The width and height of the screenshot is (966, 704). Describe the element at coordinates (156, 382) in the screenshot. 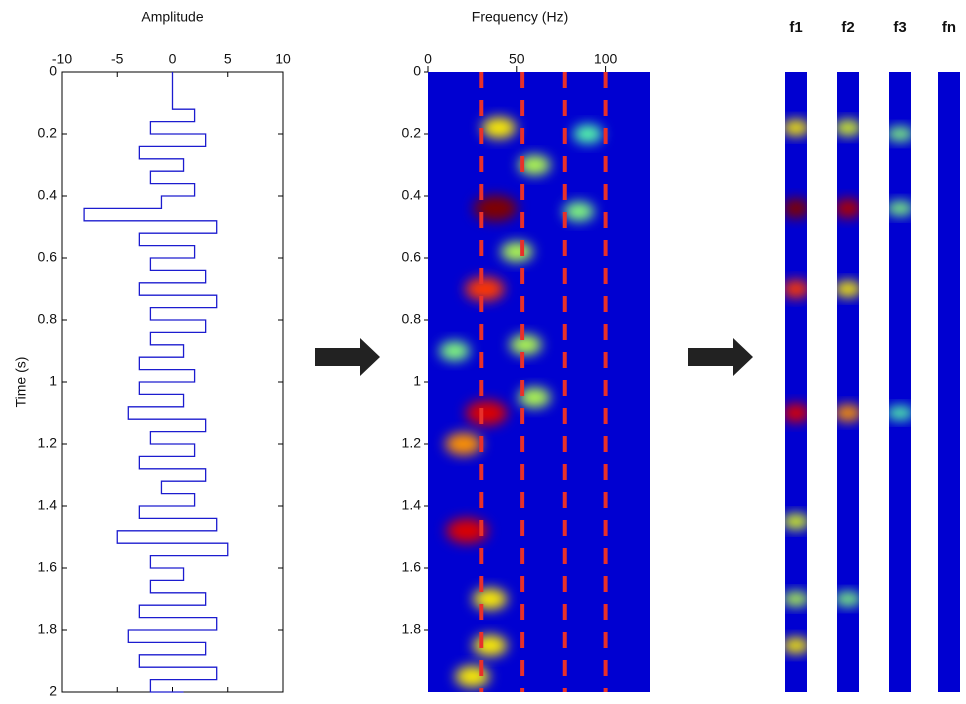

I see `trace` at that location.